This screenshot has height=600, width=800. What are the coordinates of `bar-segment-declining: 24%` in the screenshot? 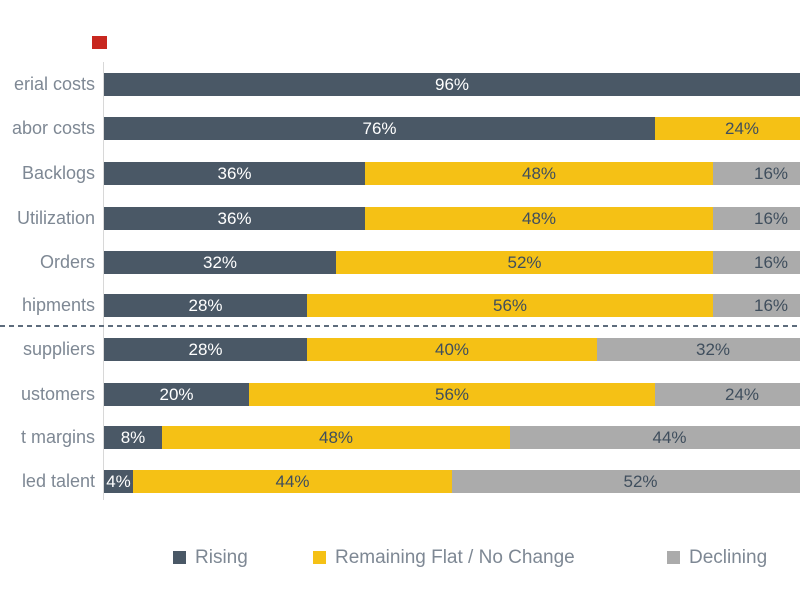 It's located at (727, 394).